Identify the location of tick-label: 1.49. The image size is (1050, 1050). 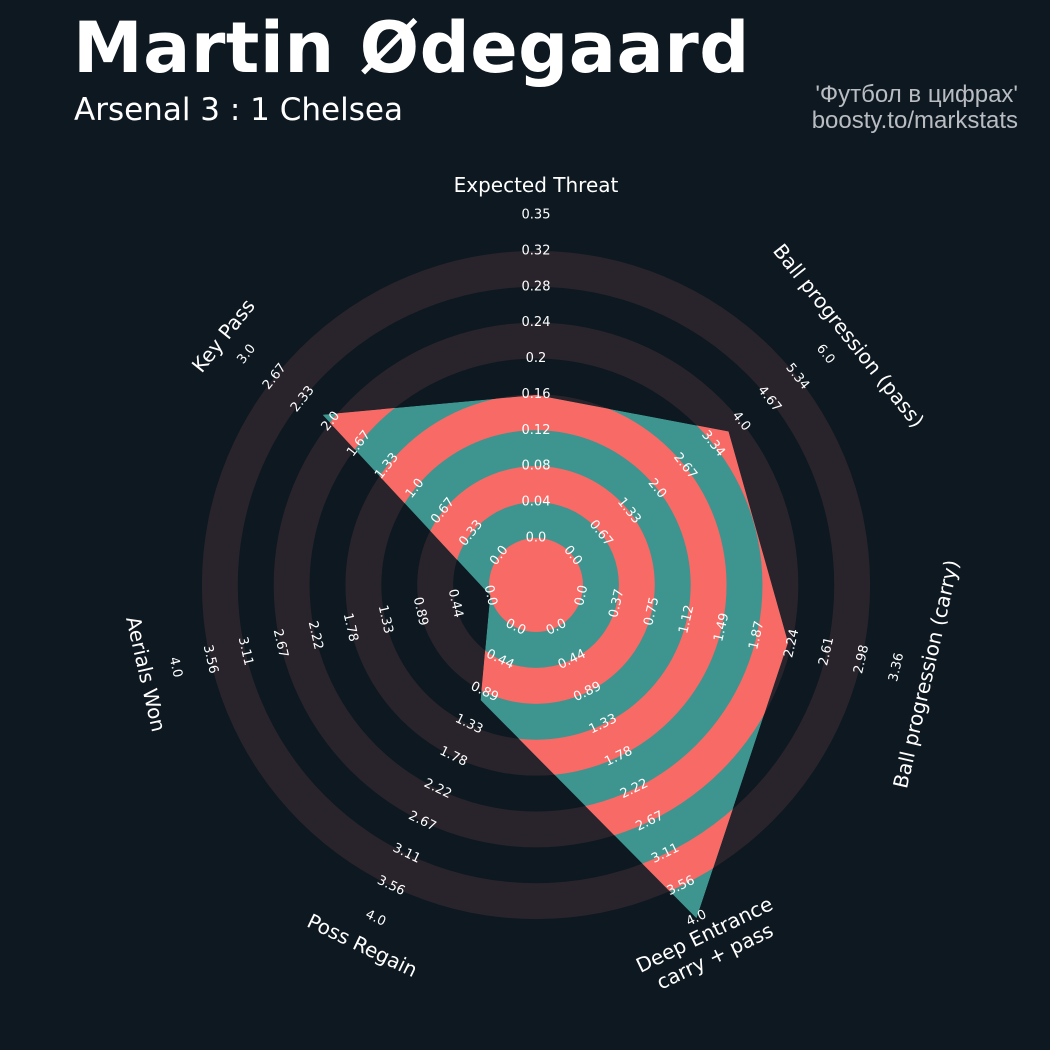
(721, 628).